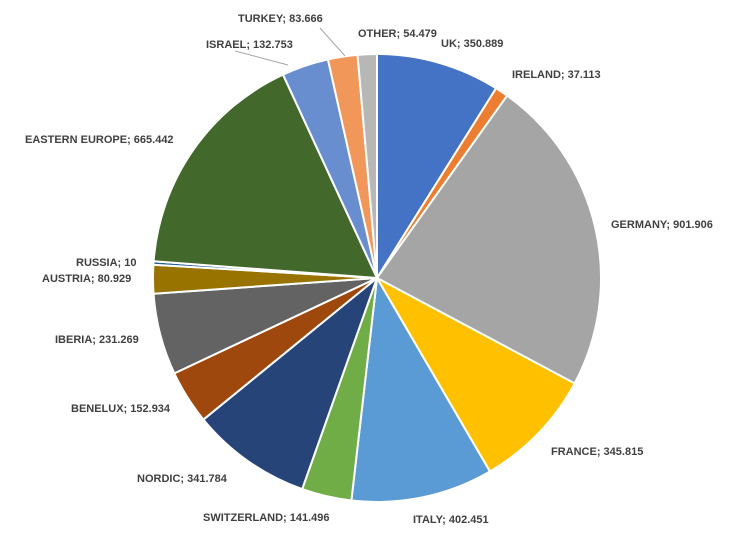 This screenshot has height=540, width=742. Describe the element at coordinates (420, 390) in the screenshot. I see `pie-slice-italy` at that location.